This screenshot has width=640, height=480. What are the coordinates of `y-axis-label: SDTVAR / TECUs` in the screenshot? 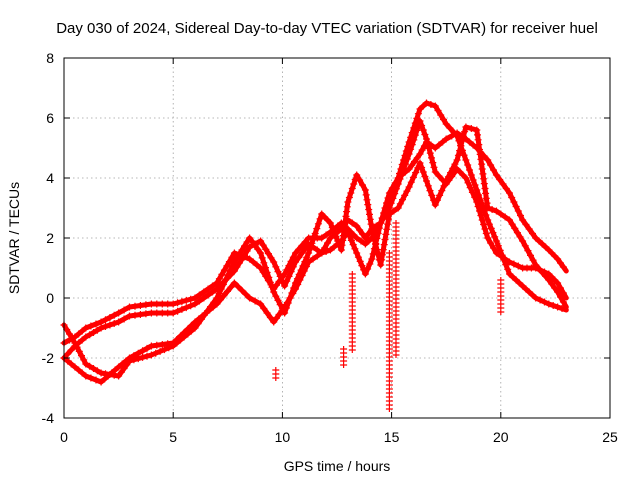 It's located at (14, 238).